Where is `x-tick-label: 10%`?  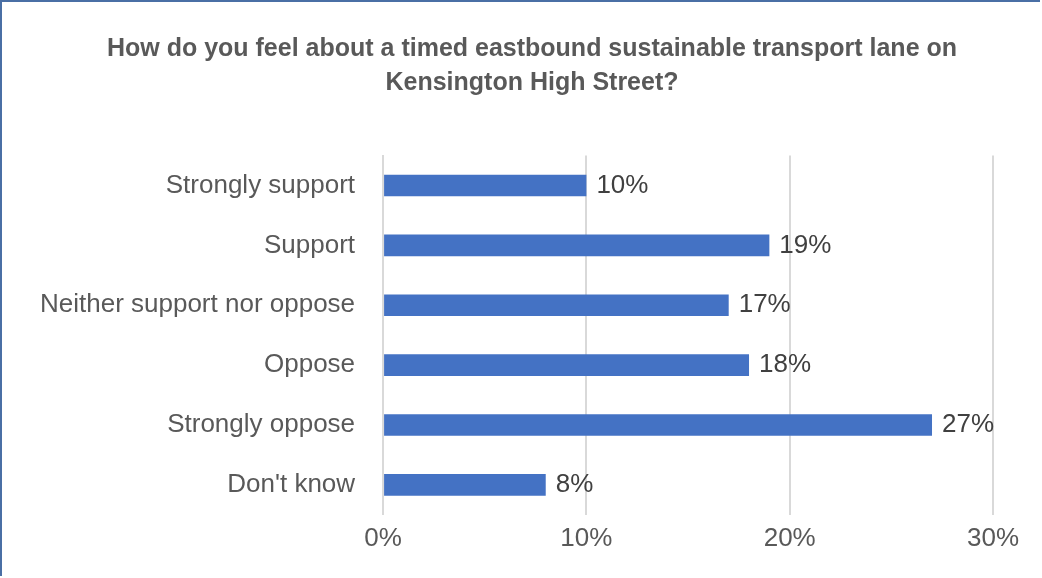 x-tick-label: 10% is located at coordinates (586, 536).